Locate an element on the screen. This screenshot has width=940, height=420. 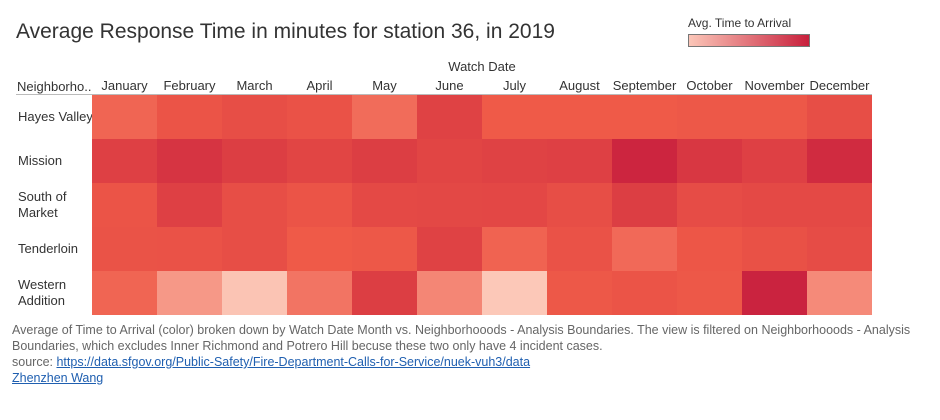
column-label-april: April is located at coordinates (319, 85).